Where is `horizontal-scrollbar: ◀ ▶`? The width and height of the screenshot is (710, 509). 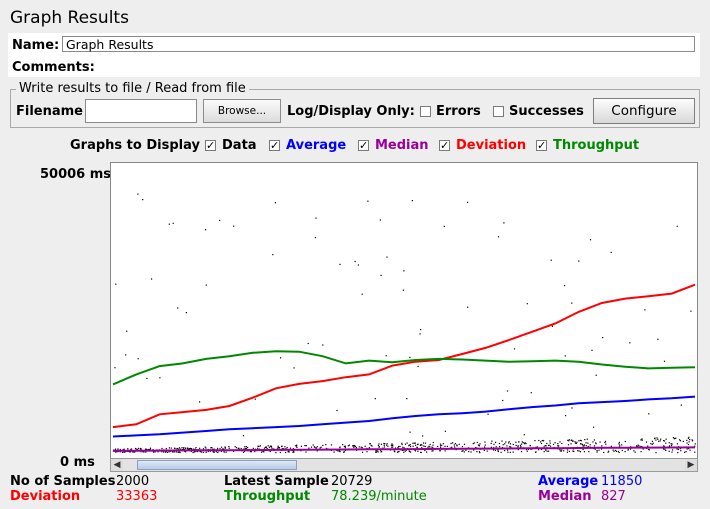 horizontal-scrollbar: ◀ ▶ is located at coordinates (404, 465).